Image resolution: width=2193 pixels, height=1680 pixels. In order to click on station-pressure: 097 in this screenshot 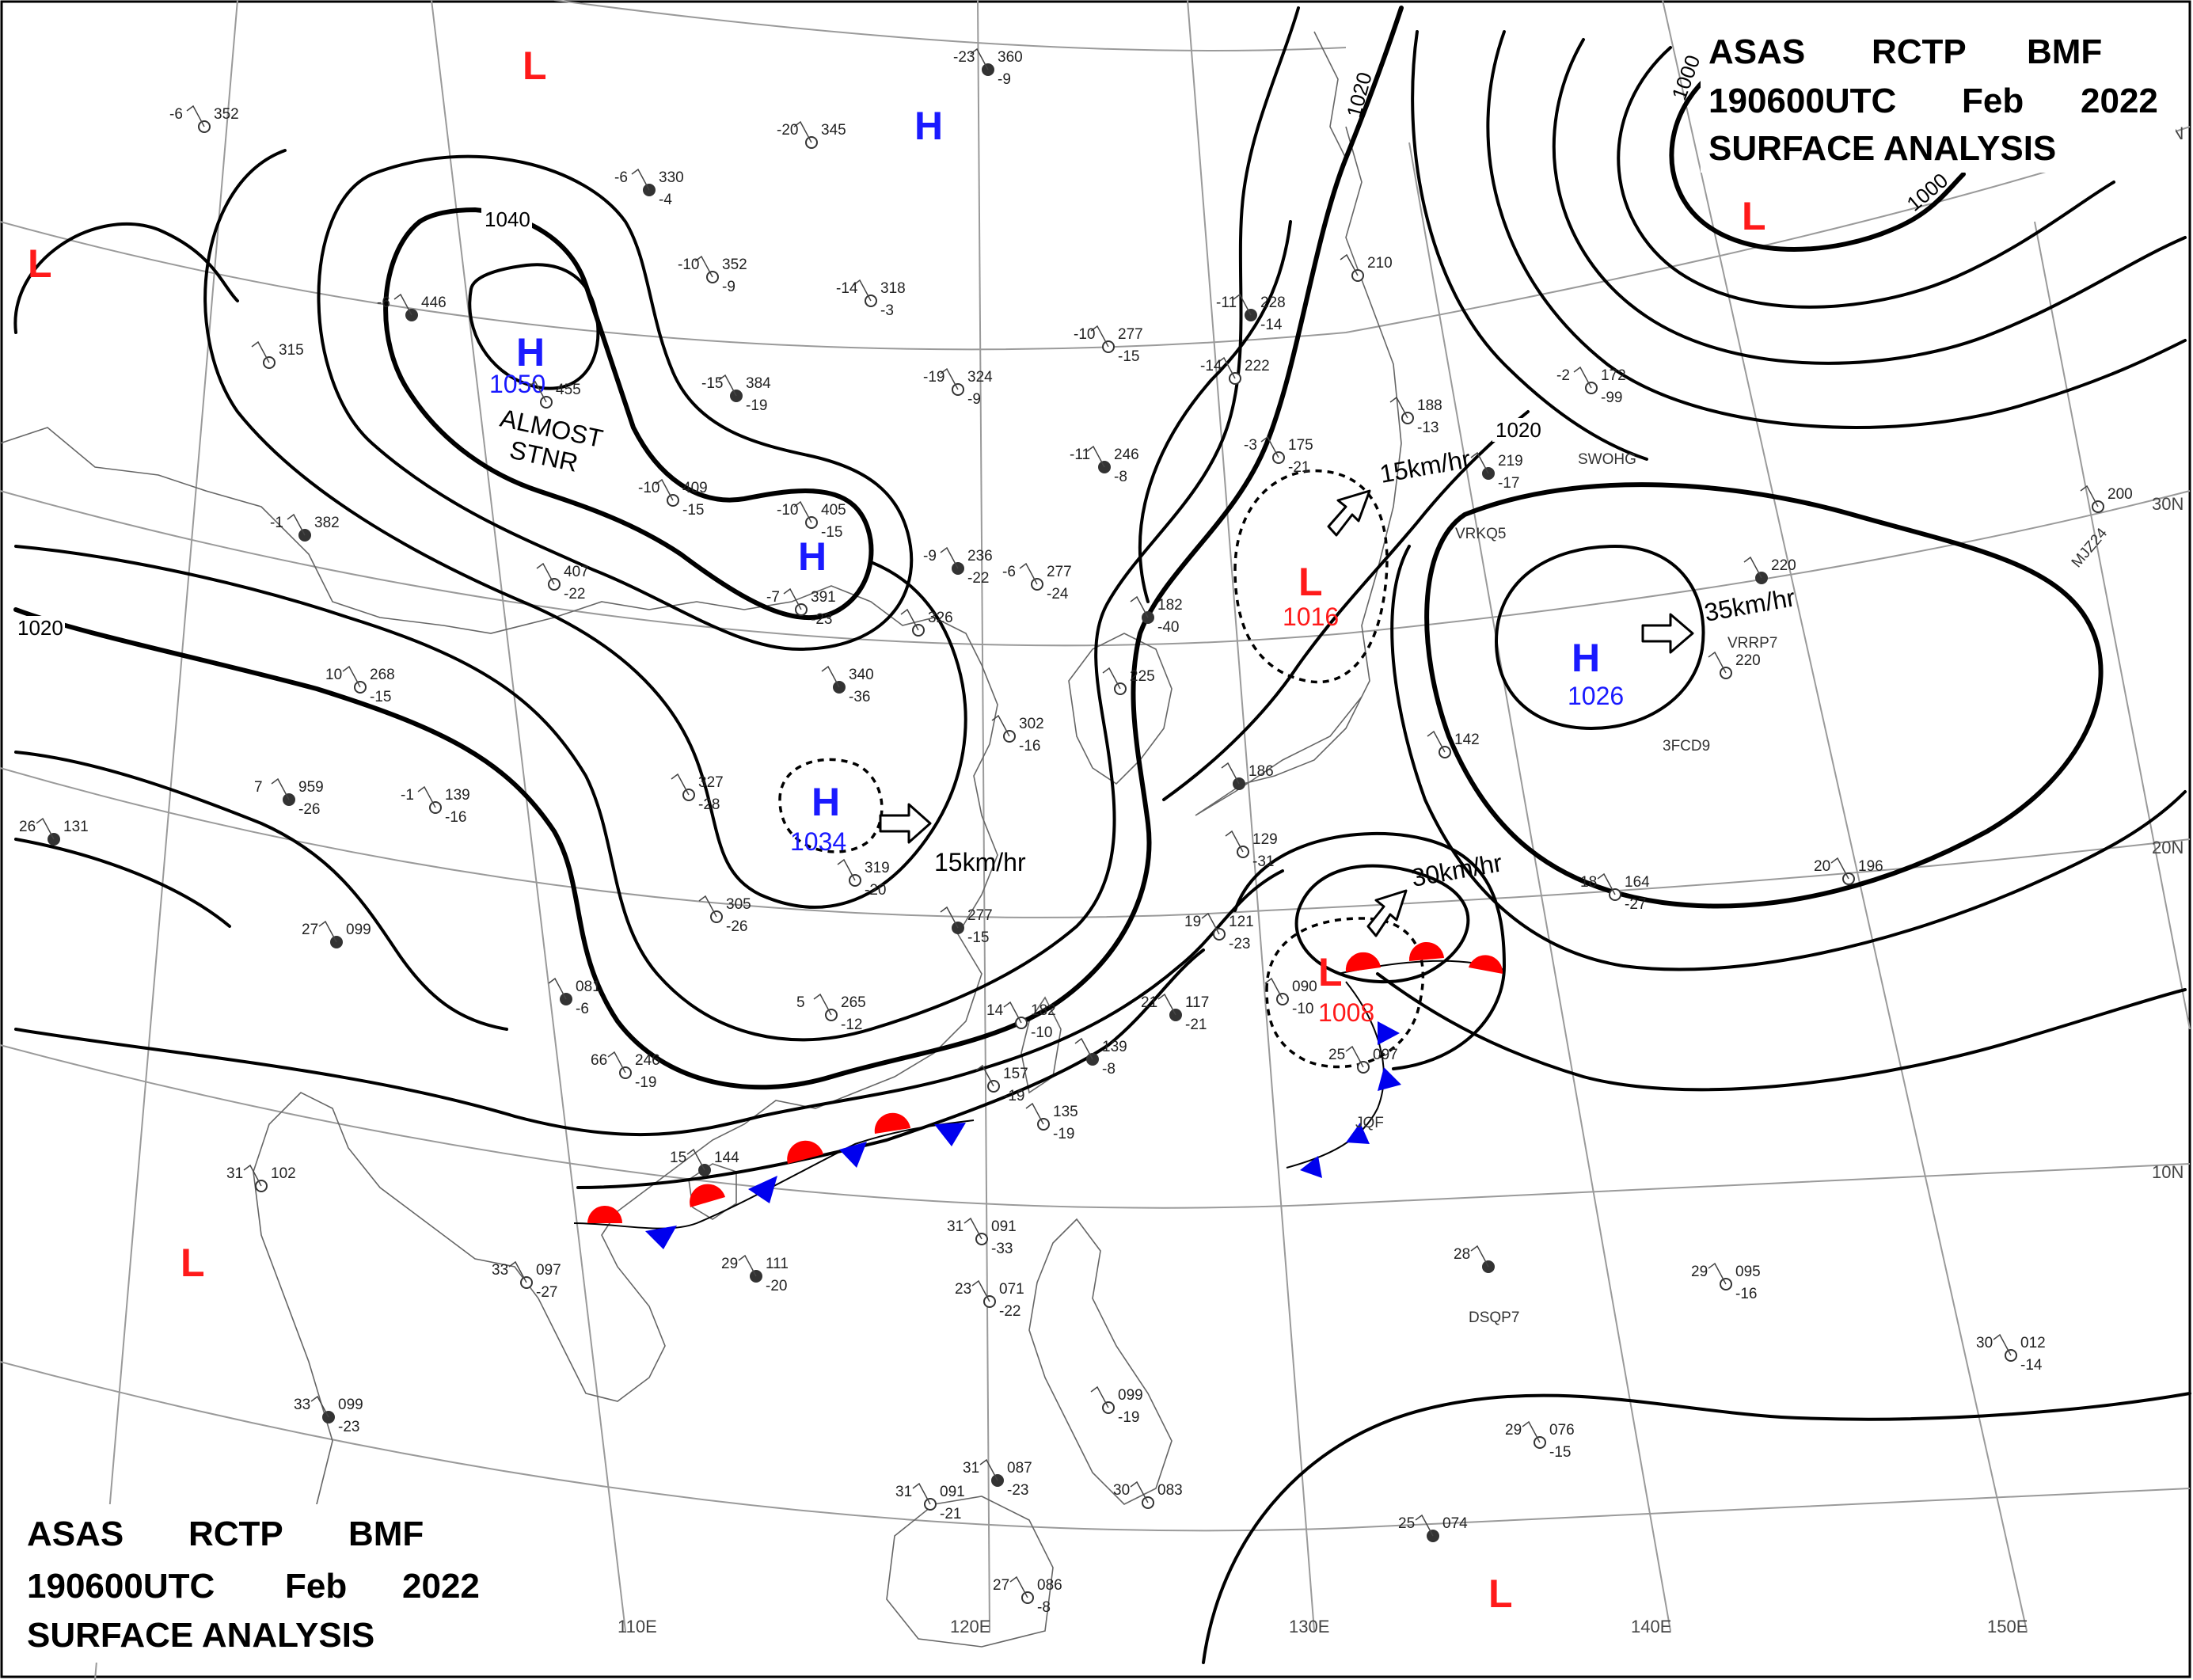, I will do `click(549, 1270)`.